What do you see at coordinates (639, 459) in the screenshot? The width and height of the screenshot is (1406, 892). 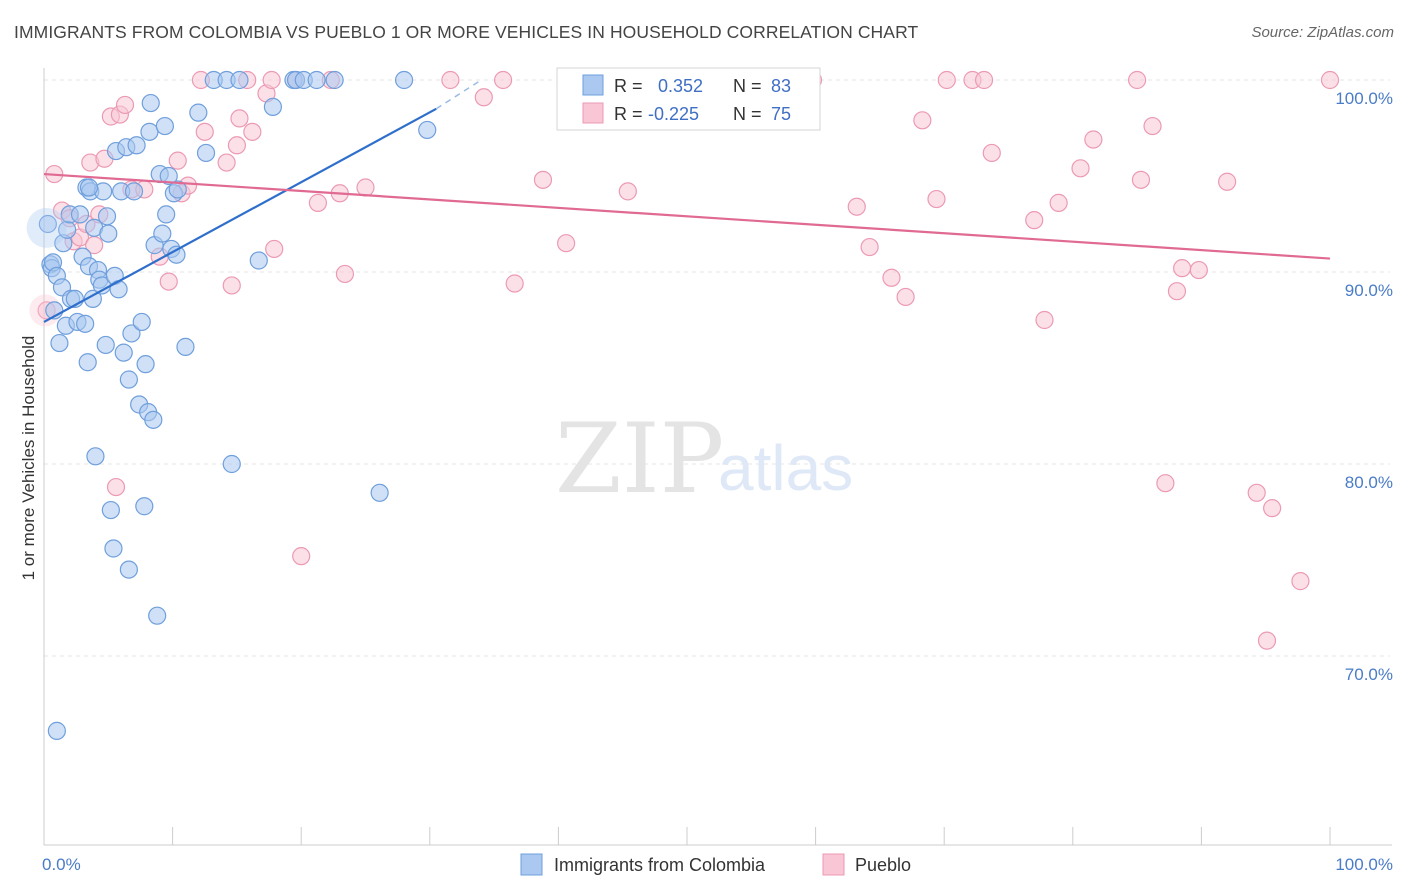 I see `watermark-zip: ZIP` at bounding box center [639, 459].